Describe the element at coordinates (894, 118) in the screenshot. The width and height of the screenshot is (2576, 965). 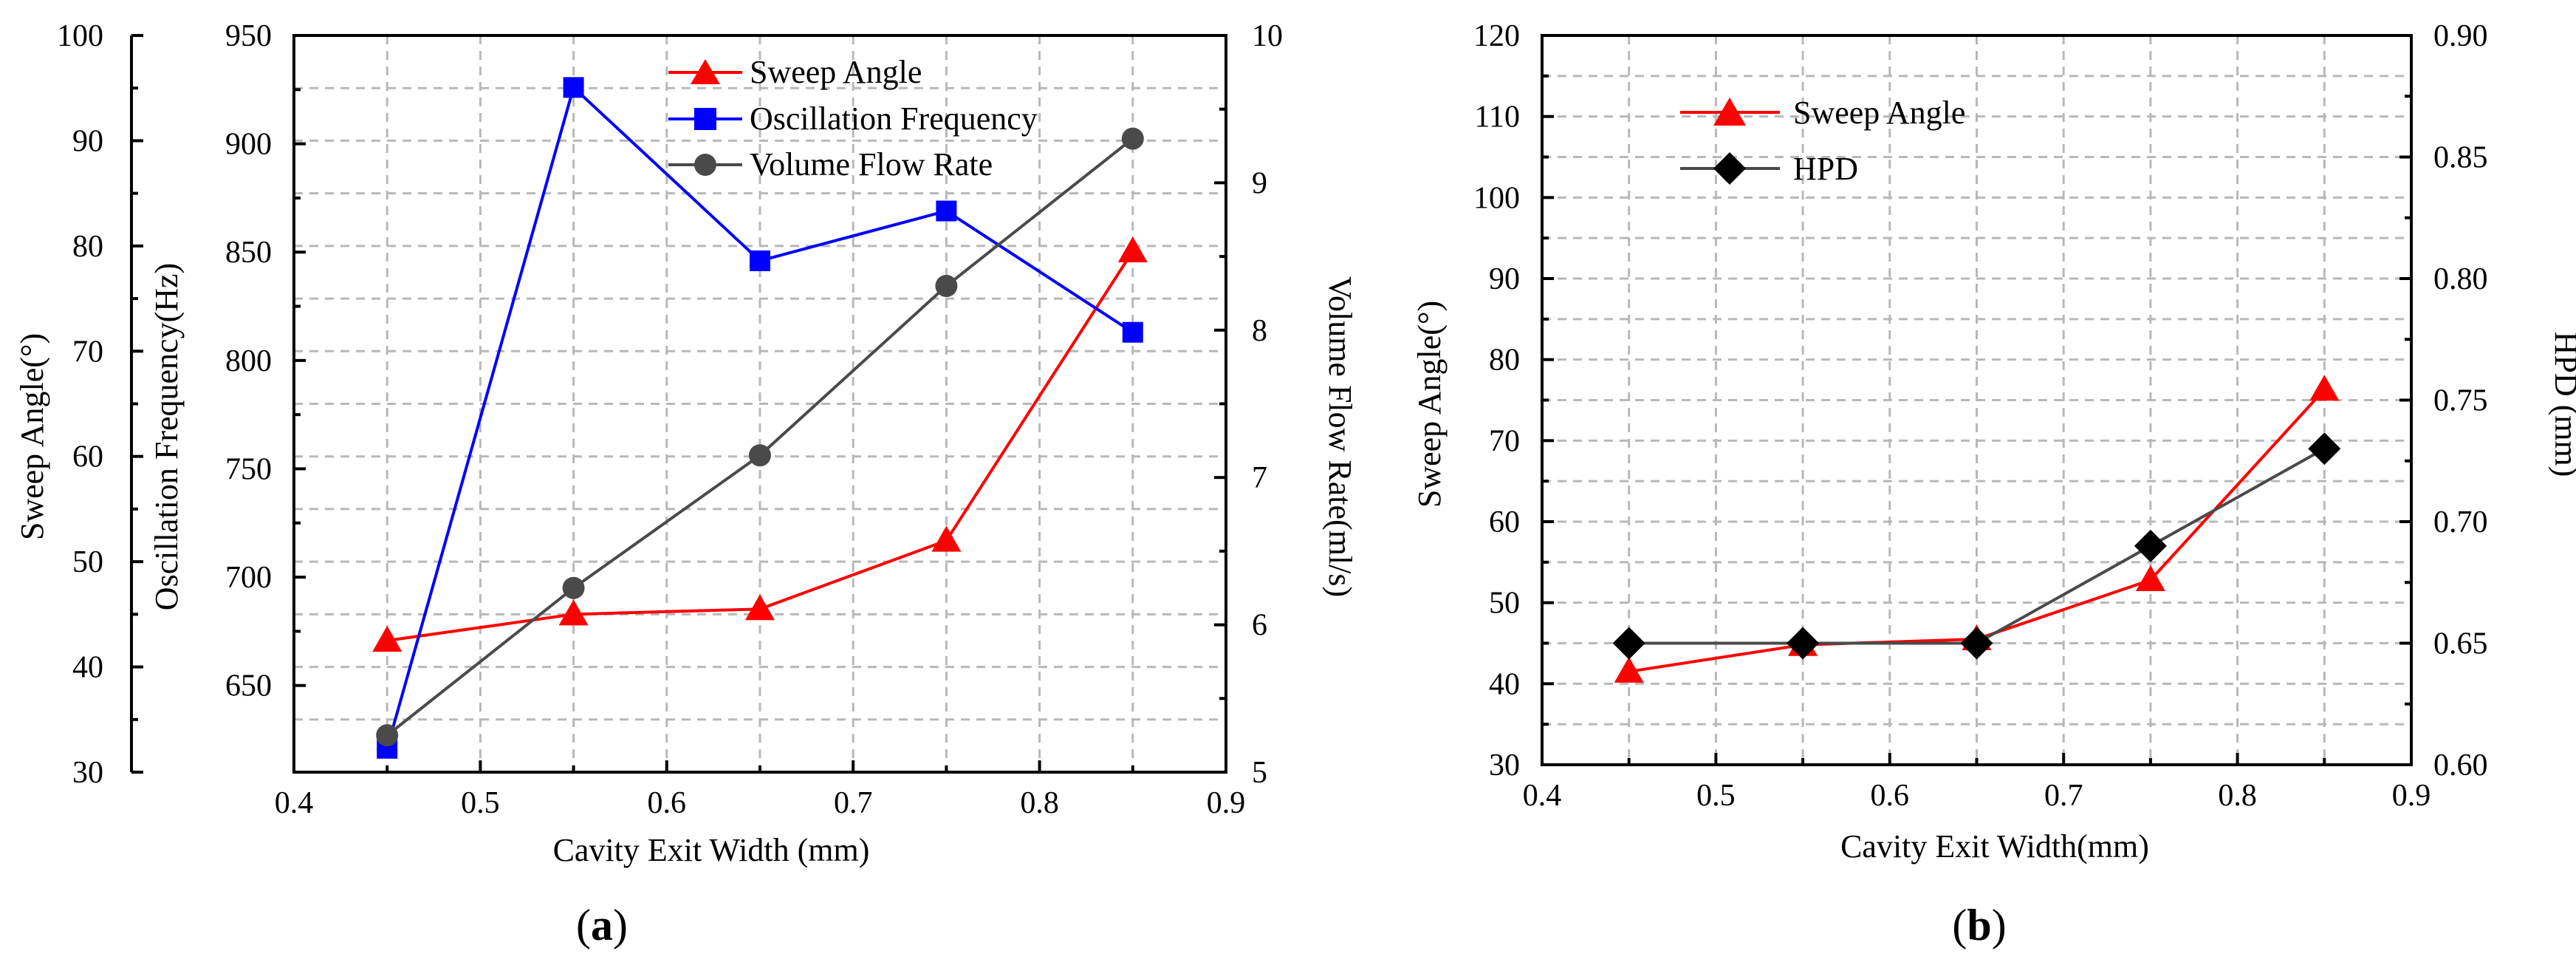
I see `legend-label-oscillation-frequency: Oscillation Frequency` at that location.